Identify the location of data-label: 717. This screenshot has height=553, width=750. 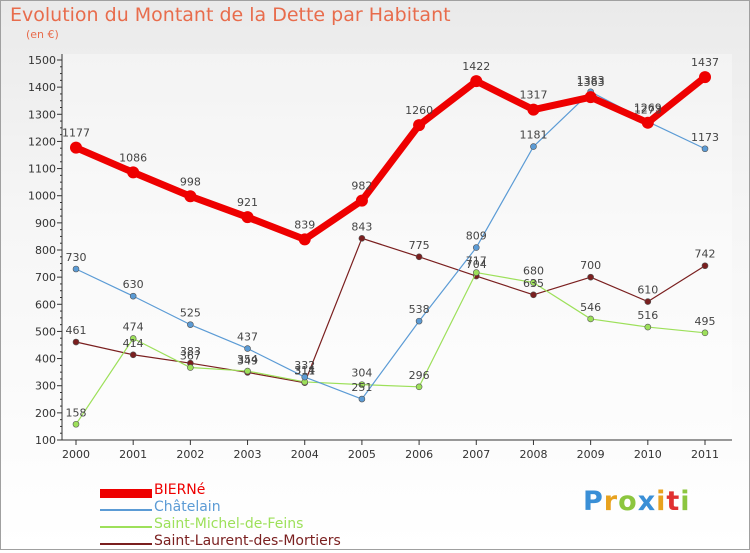
(476, 261).